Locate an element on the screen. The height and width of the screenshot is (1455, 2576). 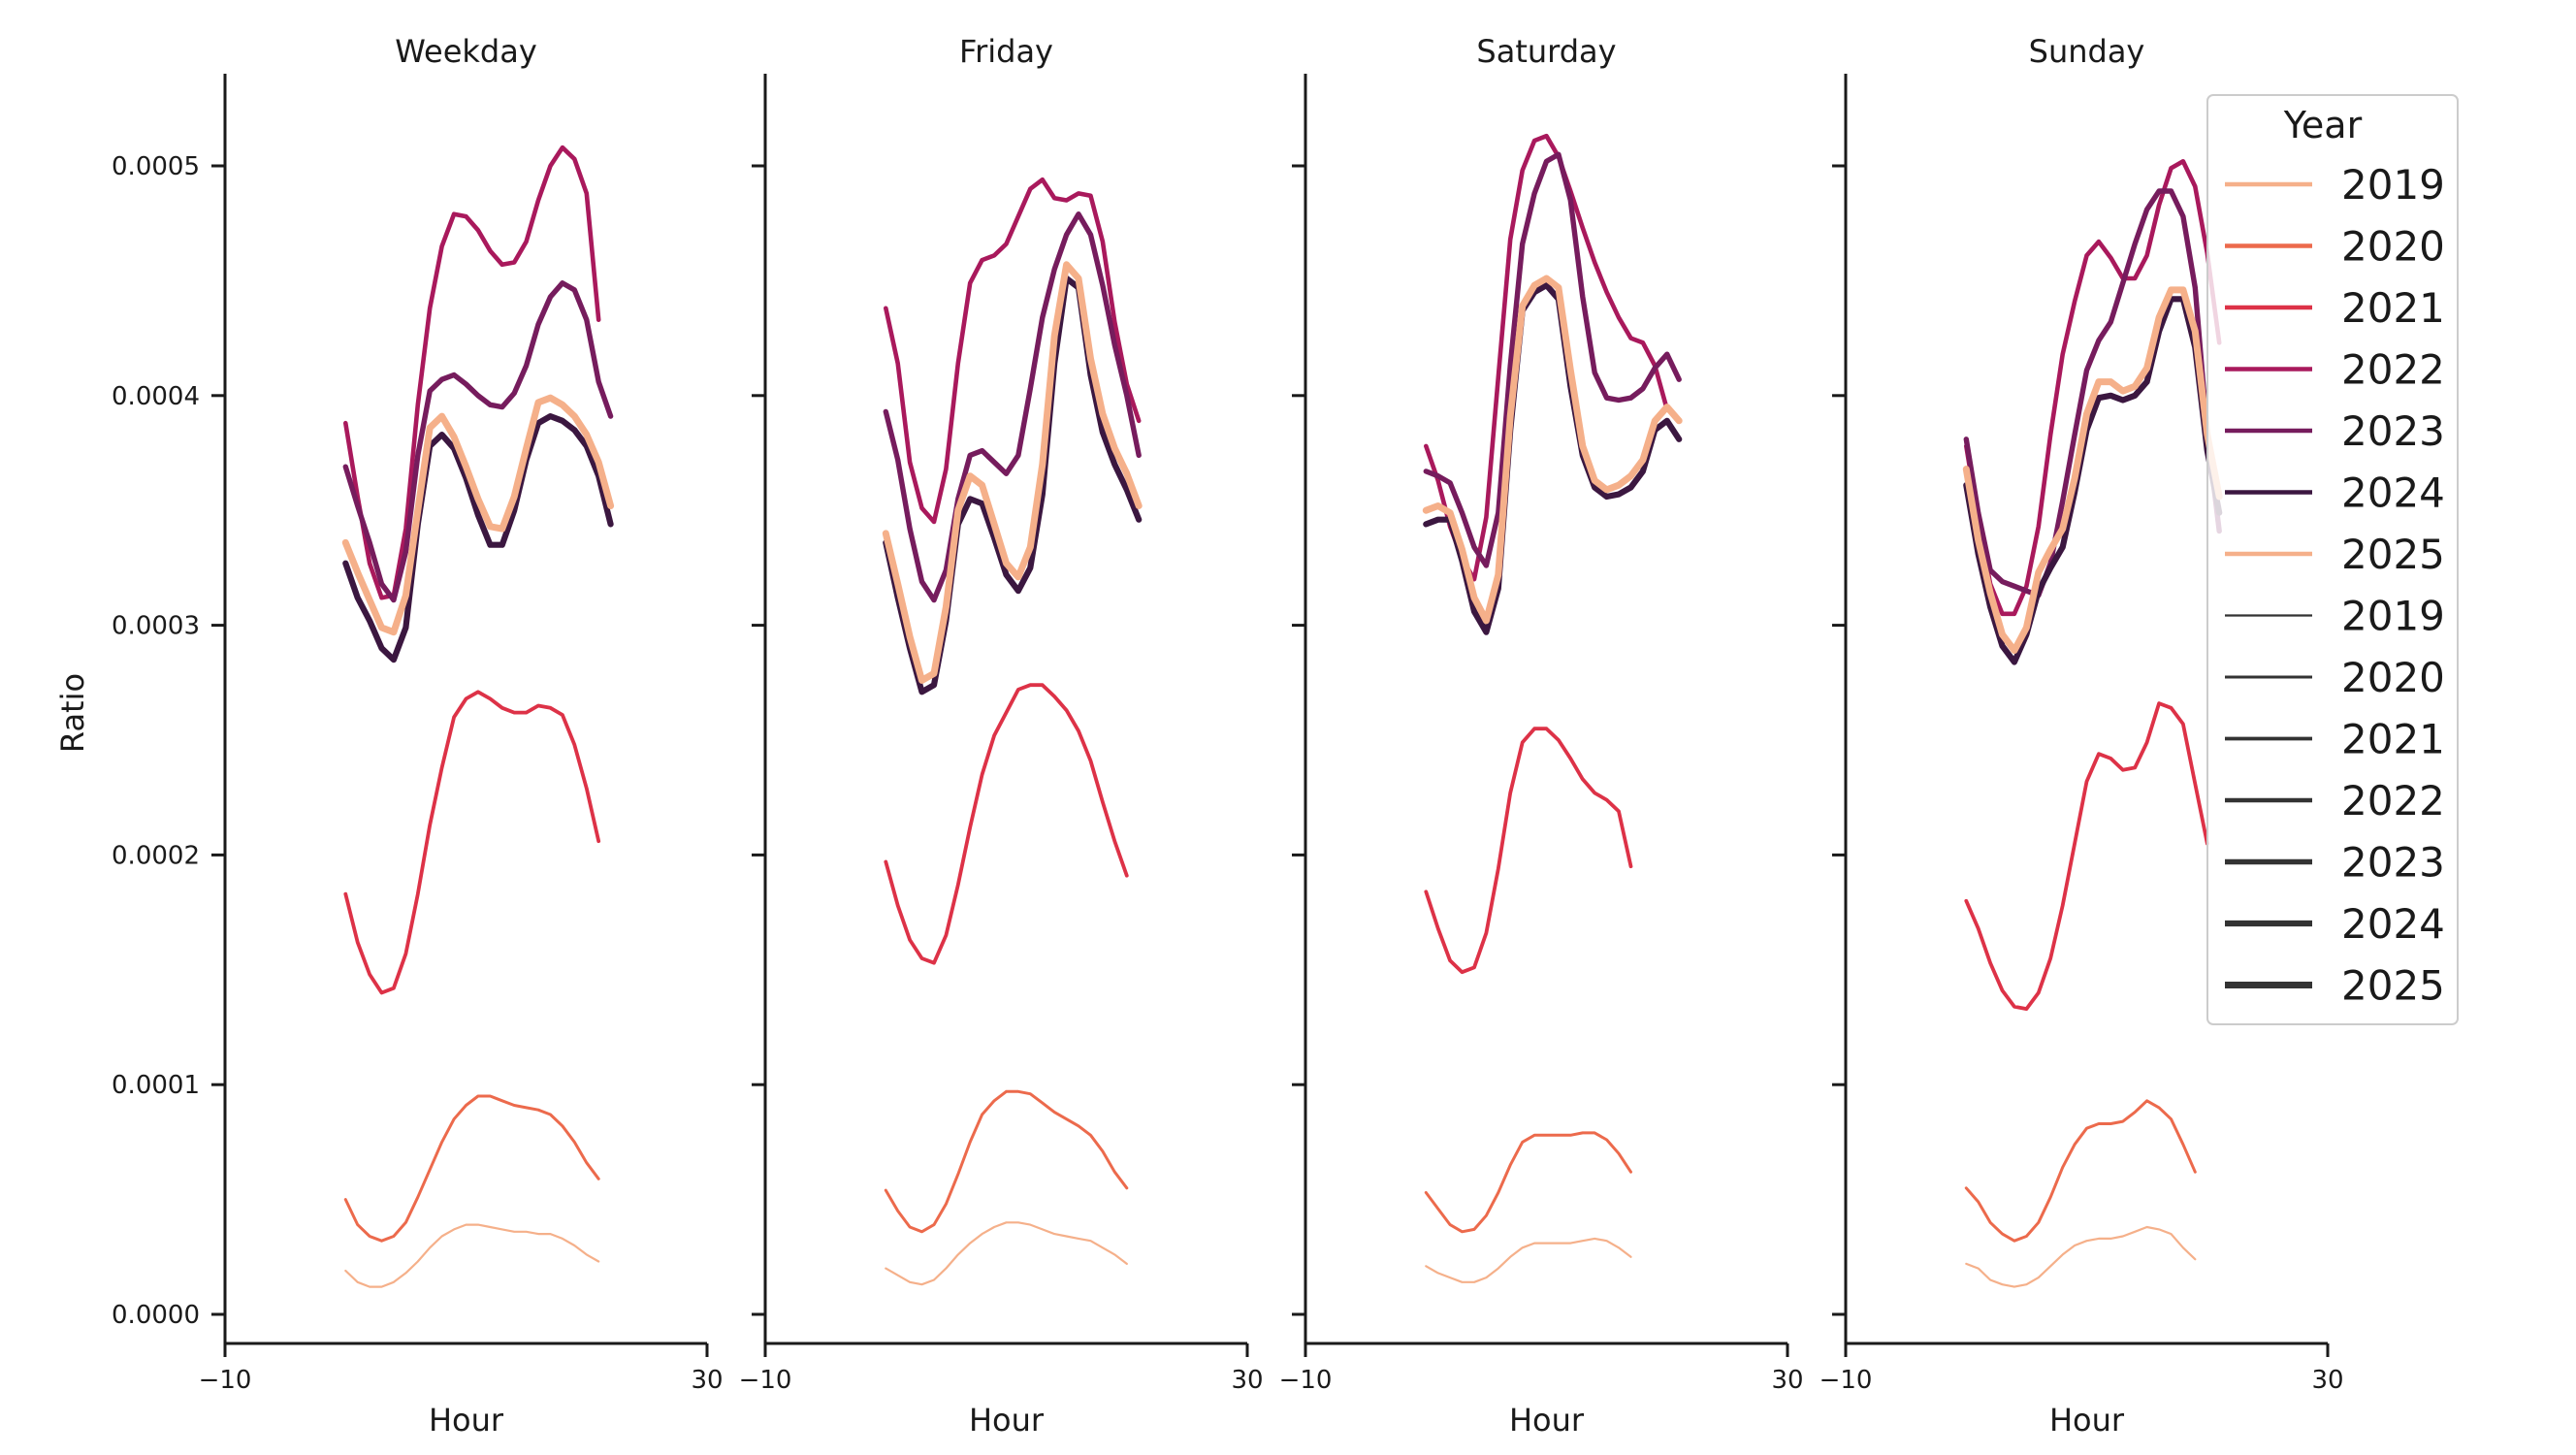
y-tick-label: 0.0000 is located at coordinates (156, 1315).